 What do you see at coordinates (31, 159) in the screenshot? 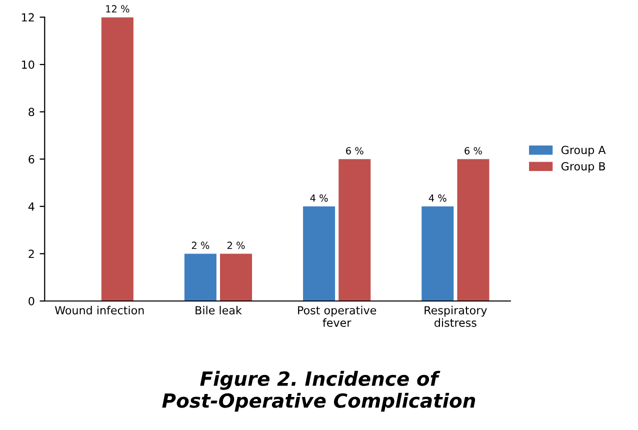
I see `y-tick-label: 6` at bounding box center [31, 159].